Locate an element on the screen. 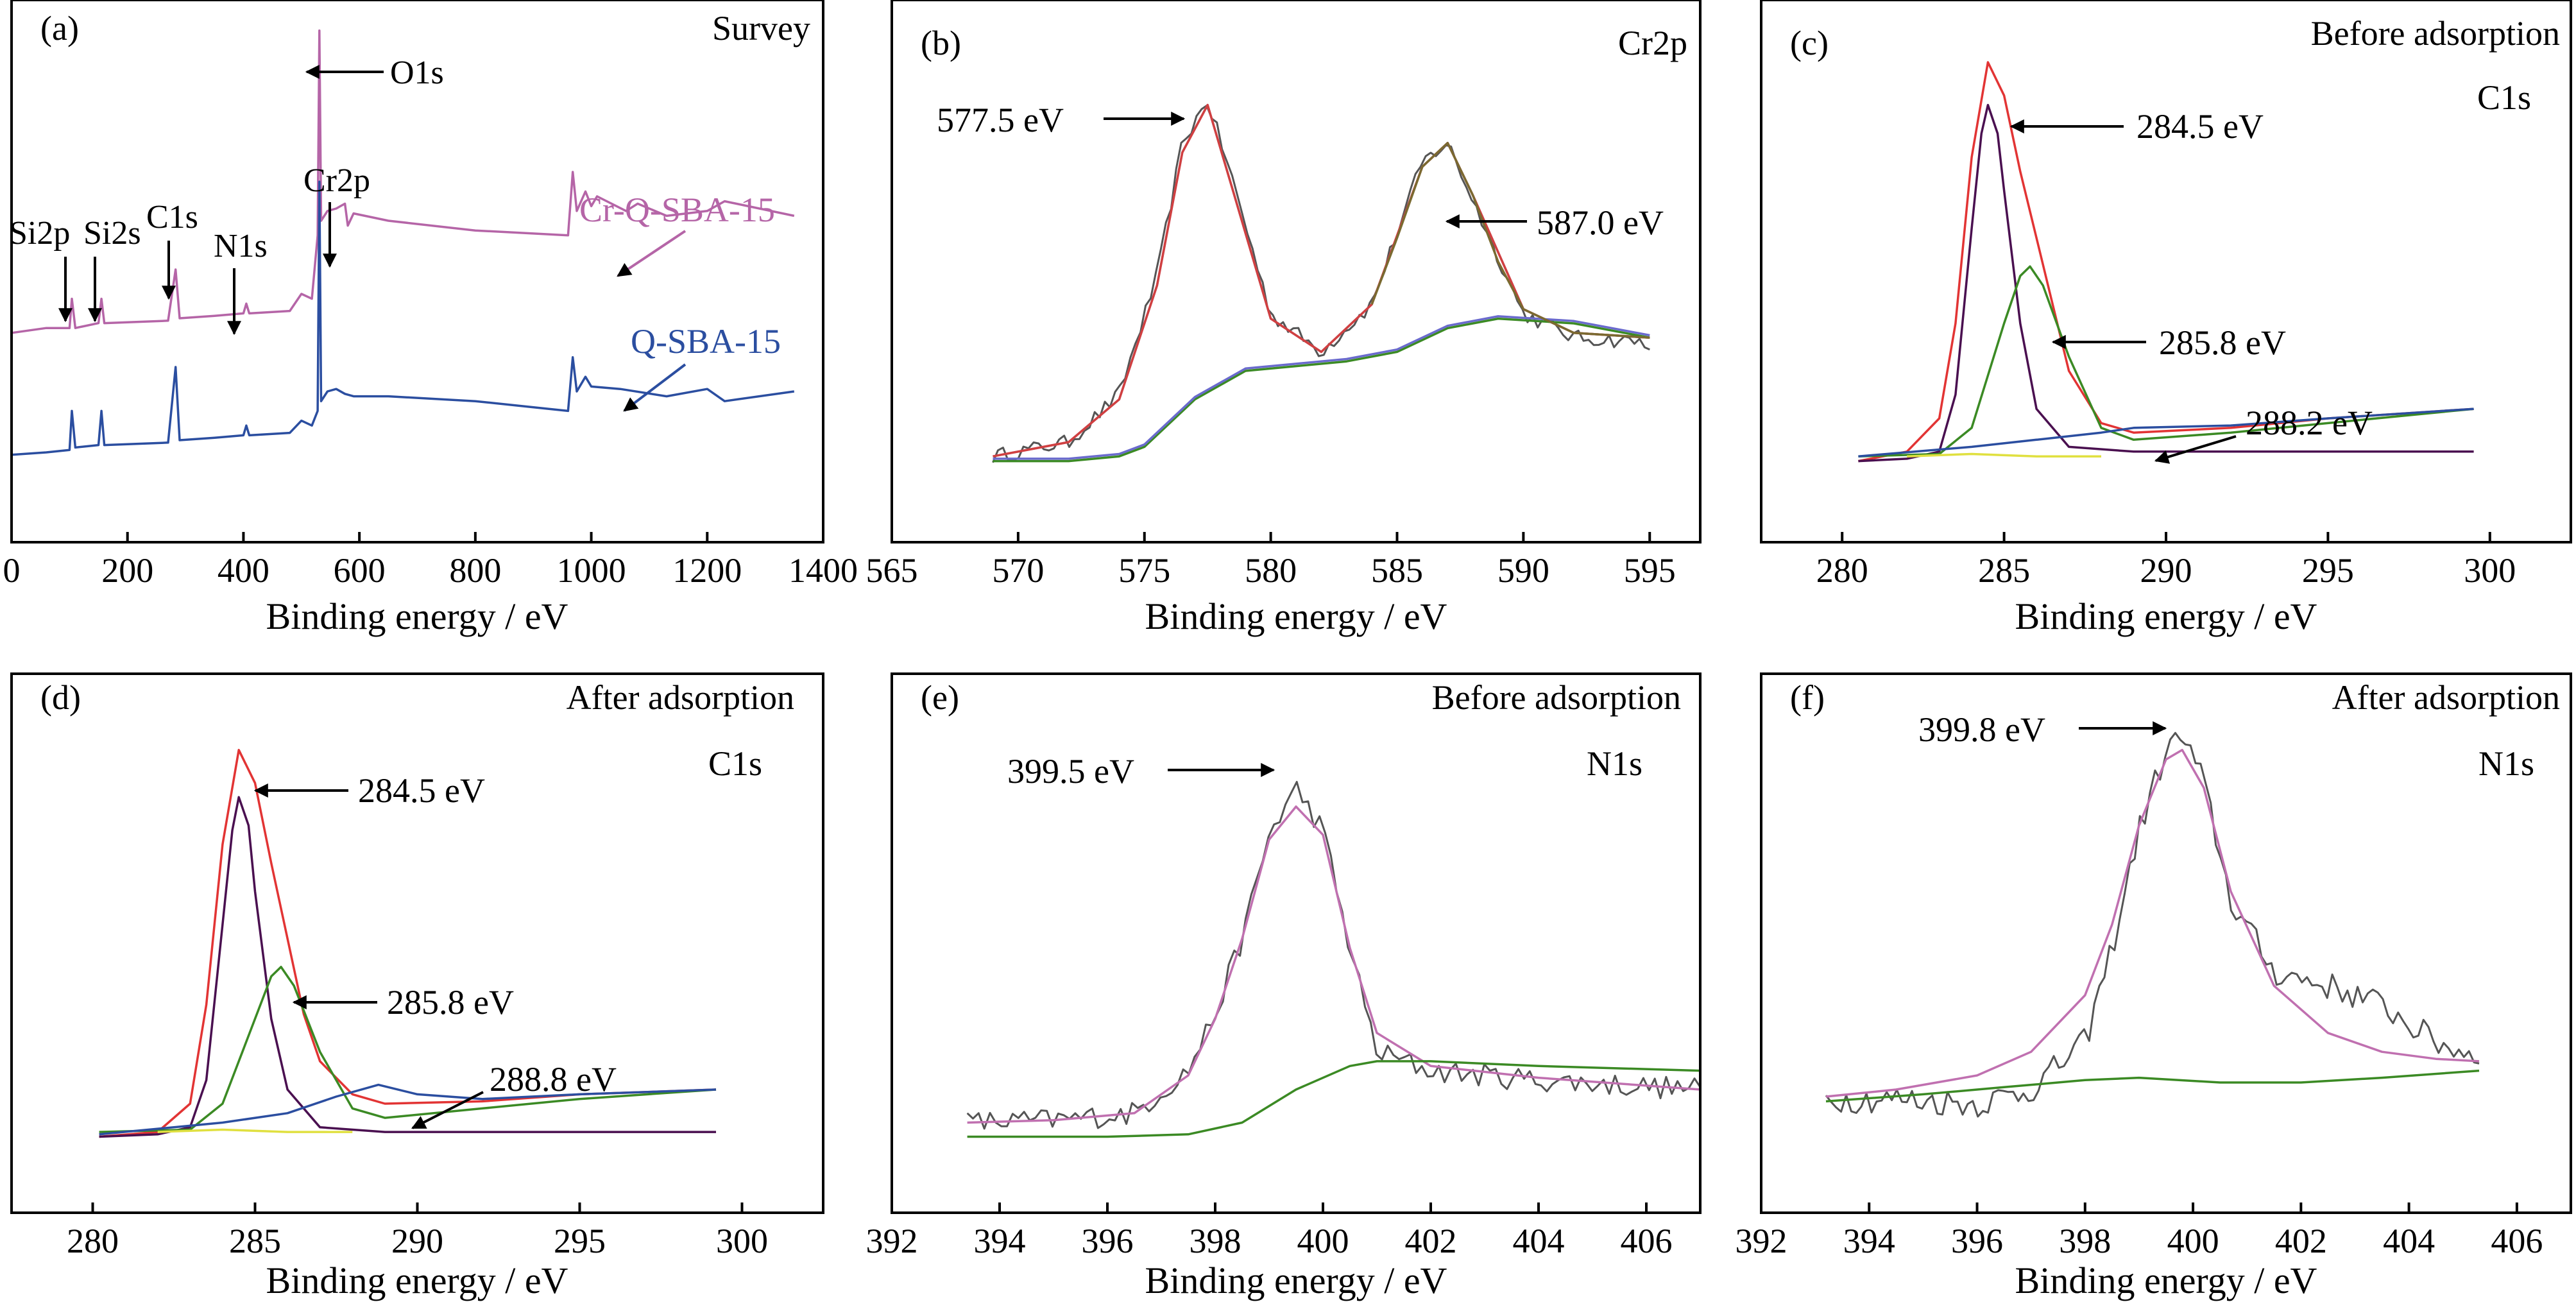  panel-d-label: (d) is located at coordinates (60, 697).